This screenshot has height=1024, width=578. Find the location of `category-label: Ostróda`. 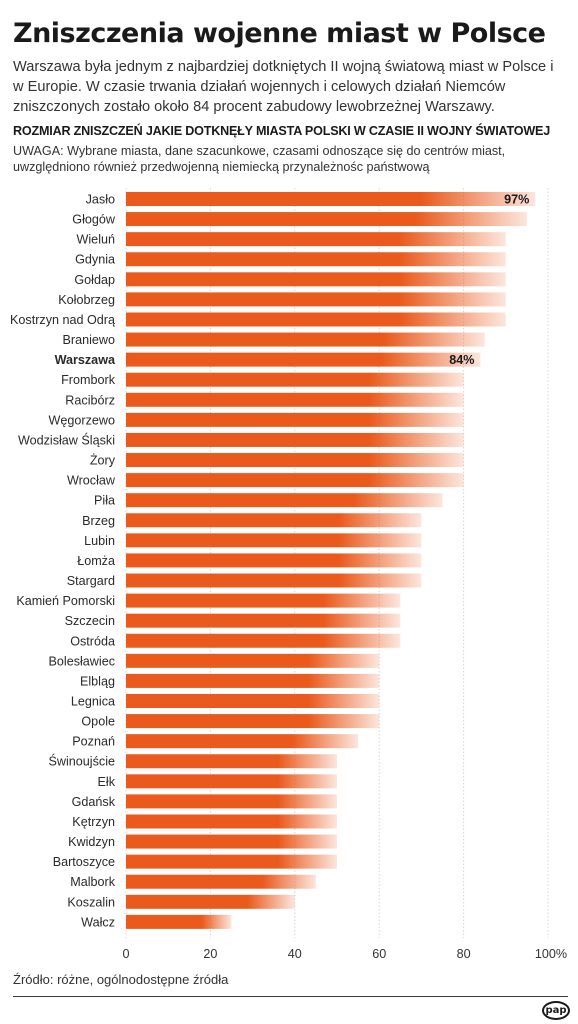

category-label: Ostróda is located at coordinates (92, 641).